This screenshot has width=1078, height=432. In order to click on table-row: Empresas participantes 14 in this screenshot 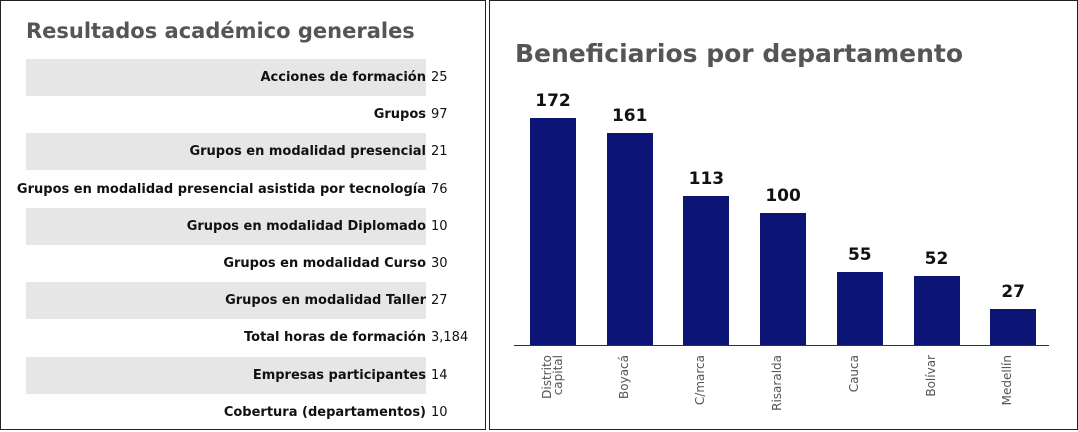, I will do `click(237, 375)`.